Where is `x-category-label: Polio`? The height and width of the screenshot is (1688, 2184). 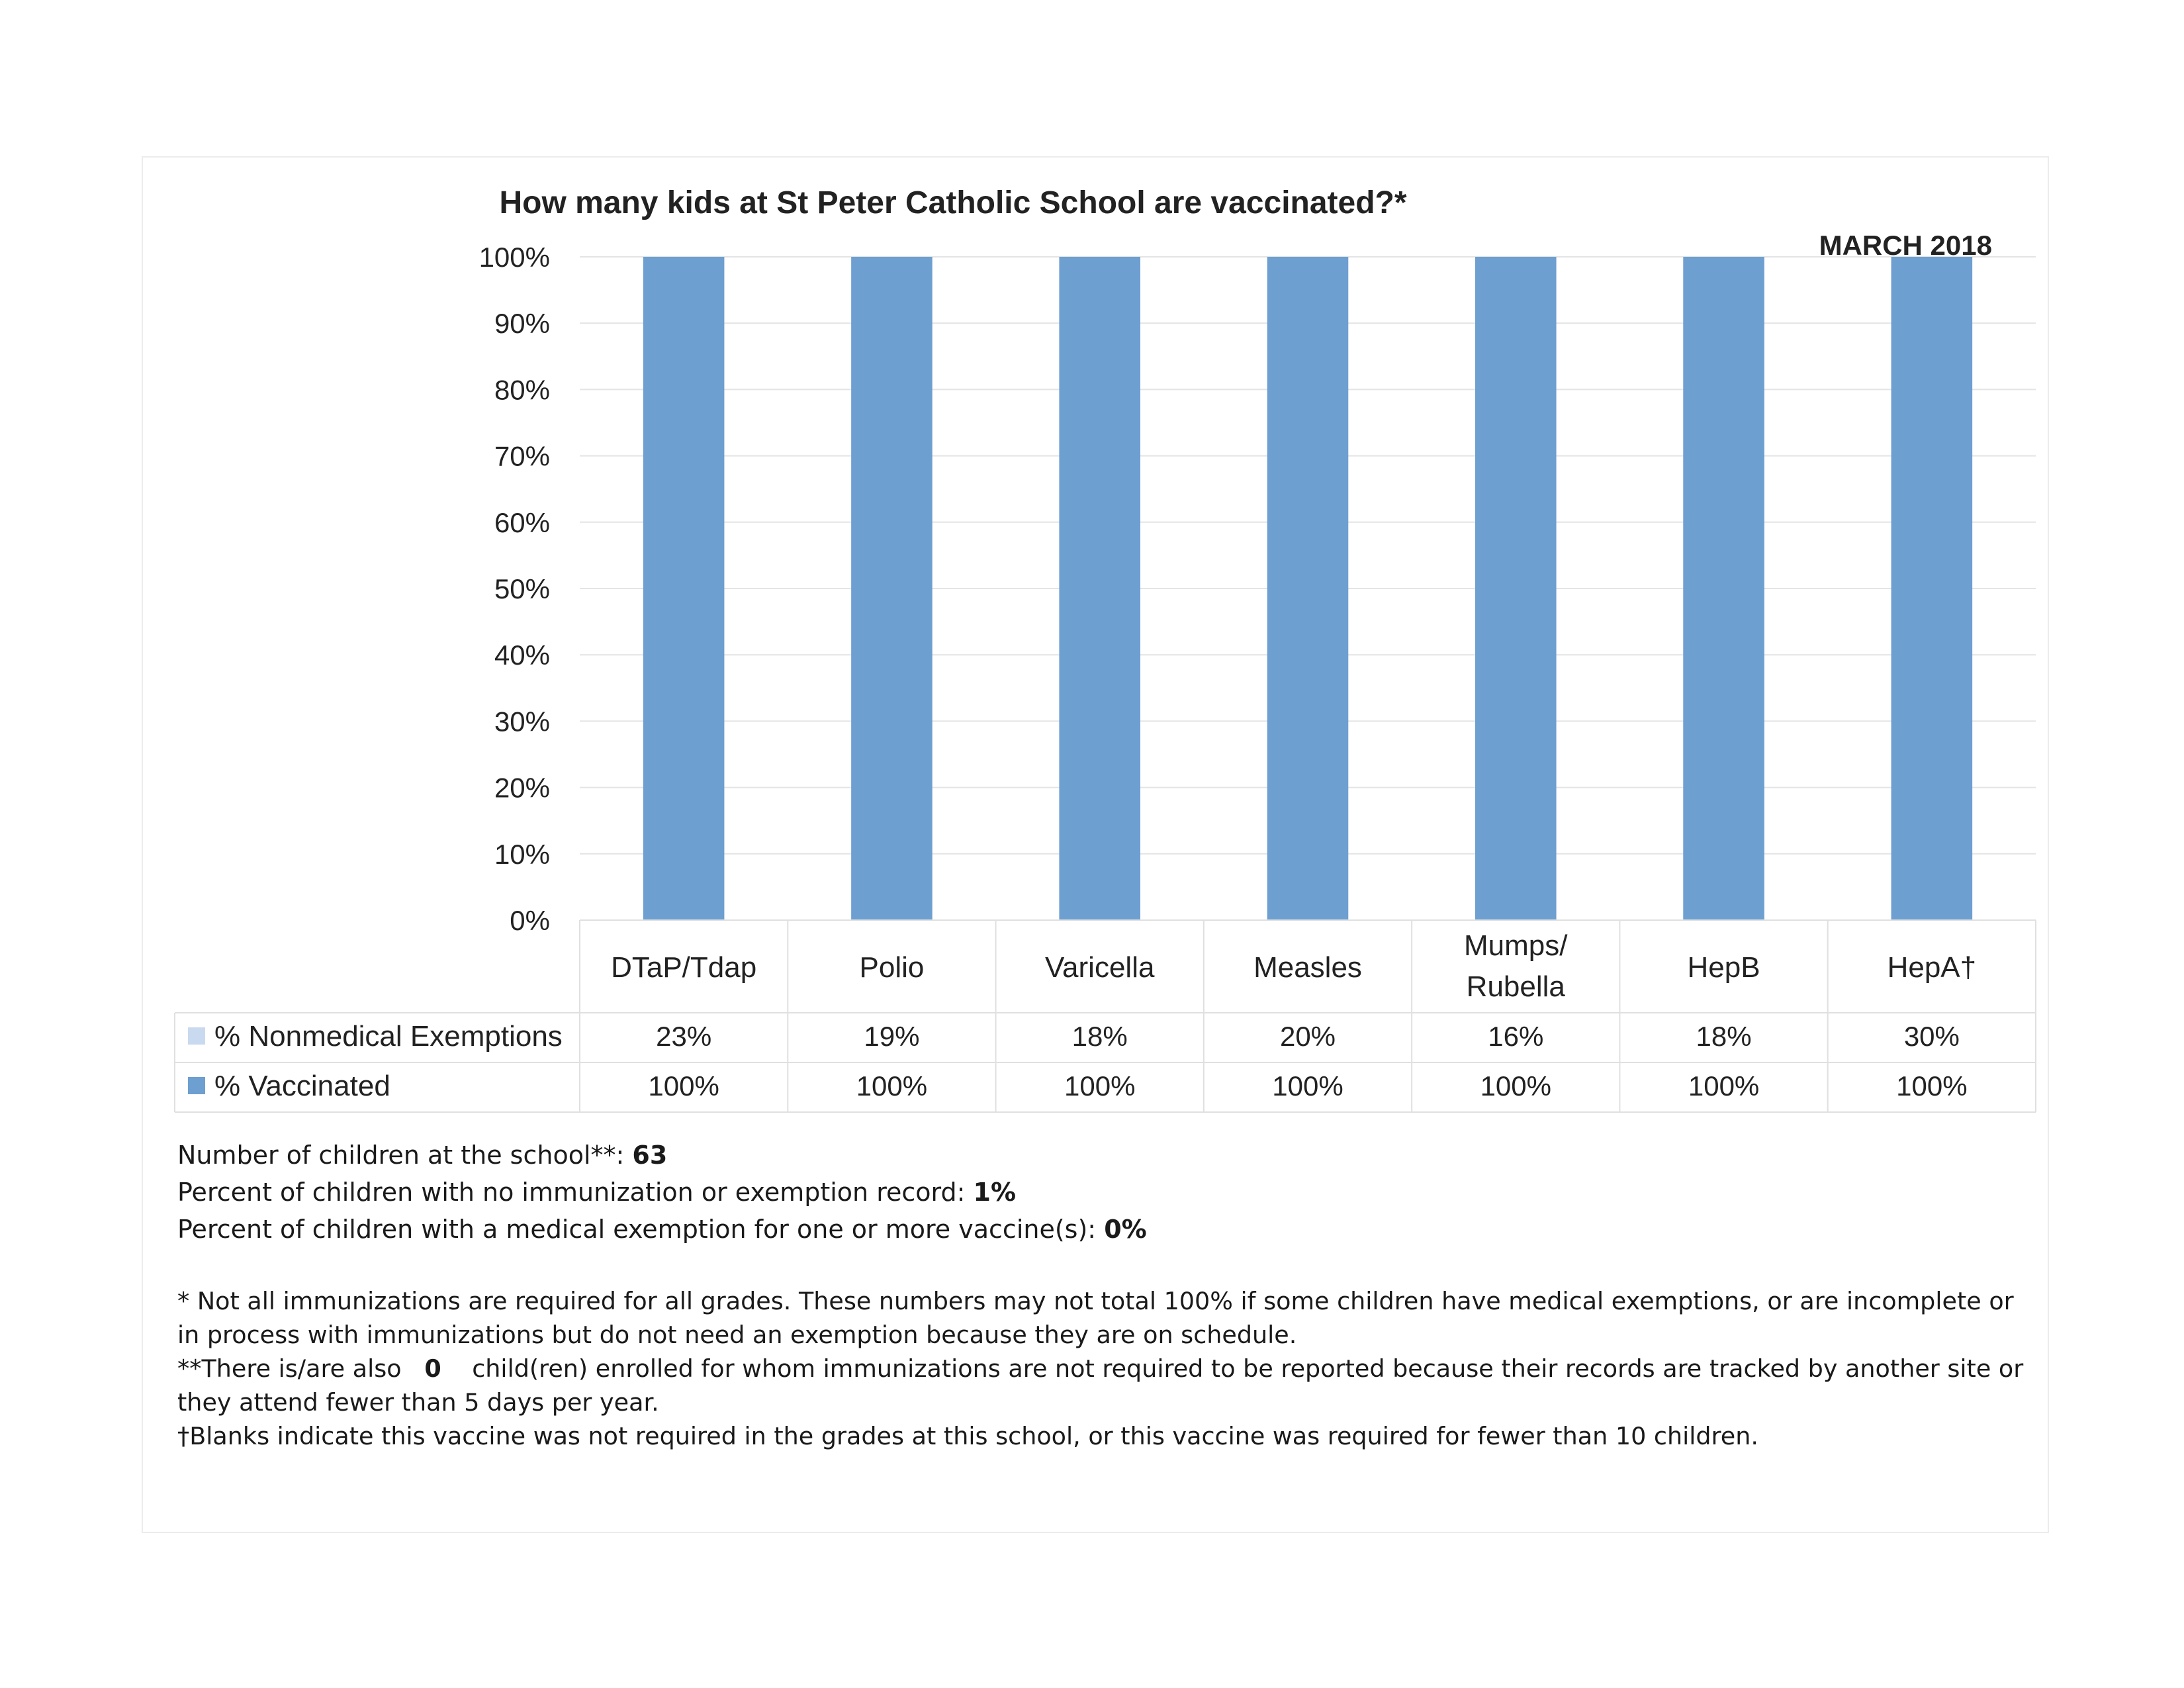
x-category-label: Polio is located at coordinates (893, 967).